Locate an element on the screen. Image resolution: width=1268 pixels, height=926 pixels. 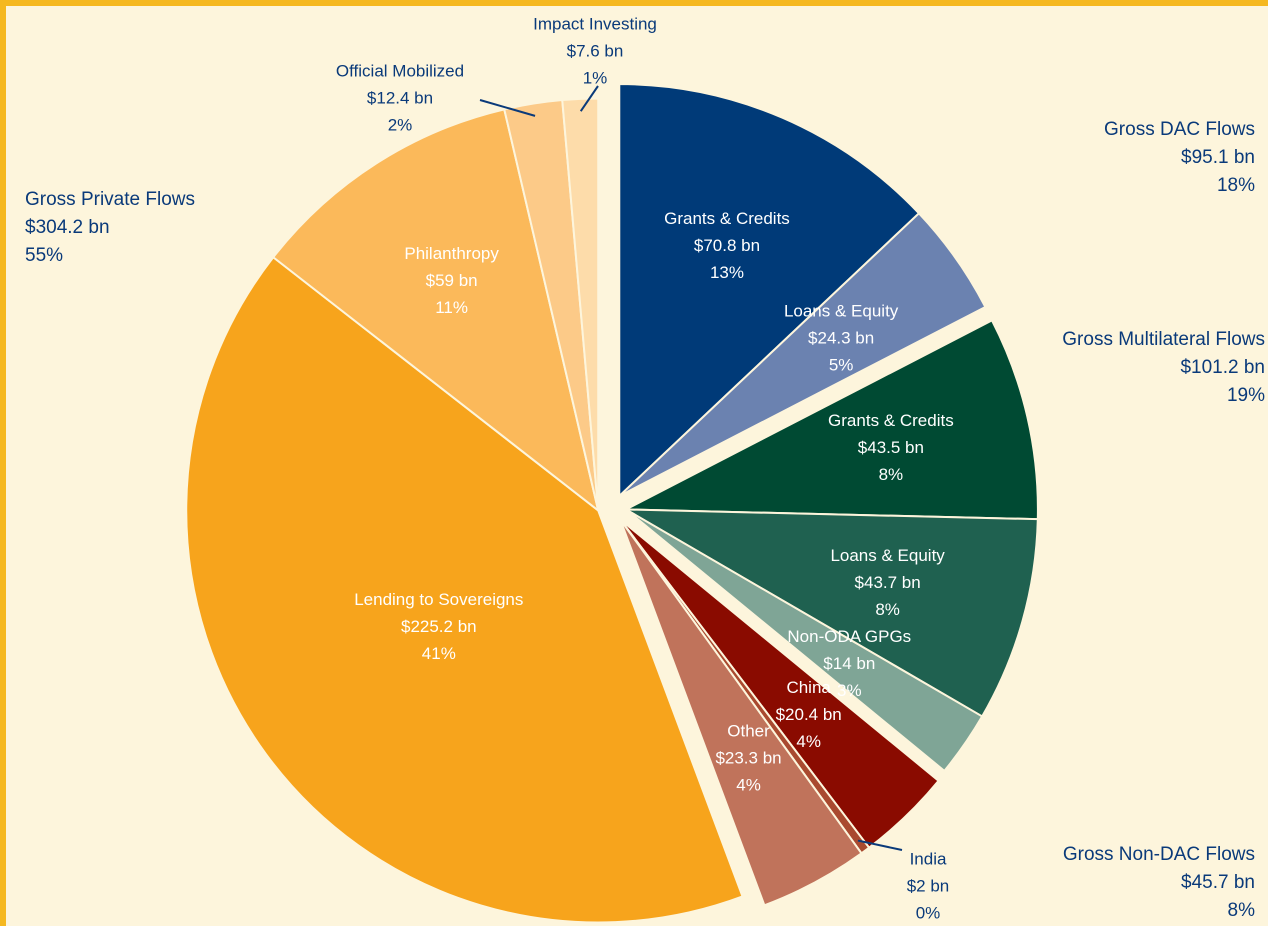
slice-label: $225.2 bn is located at coordinates (439, 626).